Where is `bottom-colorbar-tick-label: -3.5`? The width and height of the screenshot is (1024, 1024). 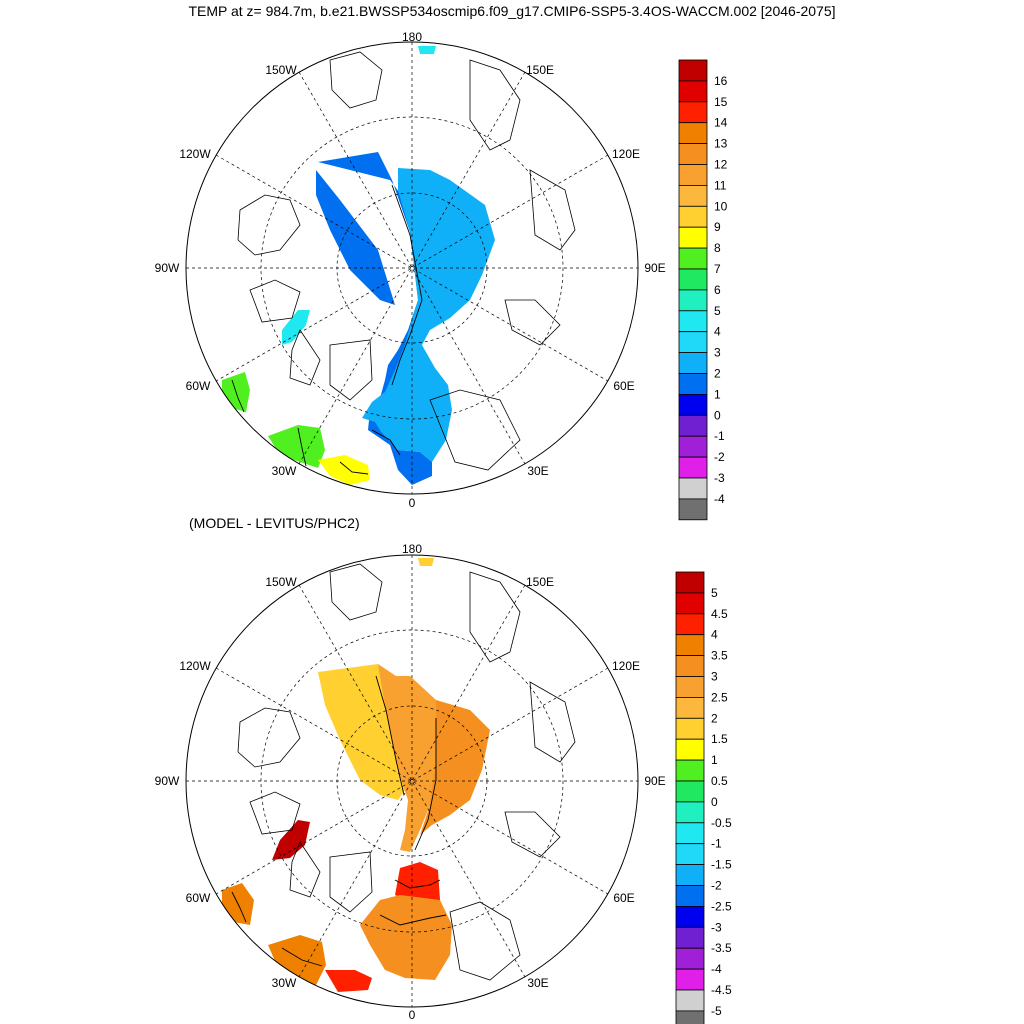
bottom-colorbar-tick-label: -3.5 is located at coordinates (721, 948).